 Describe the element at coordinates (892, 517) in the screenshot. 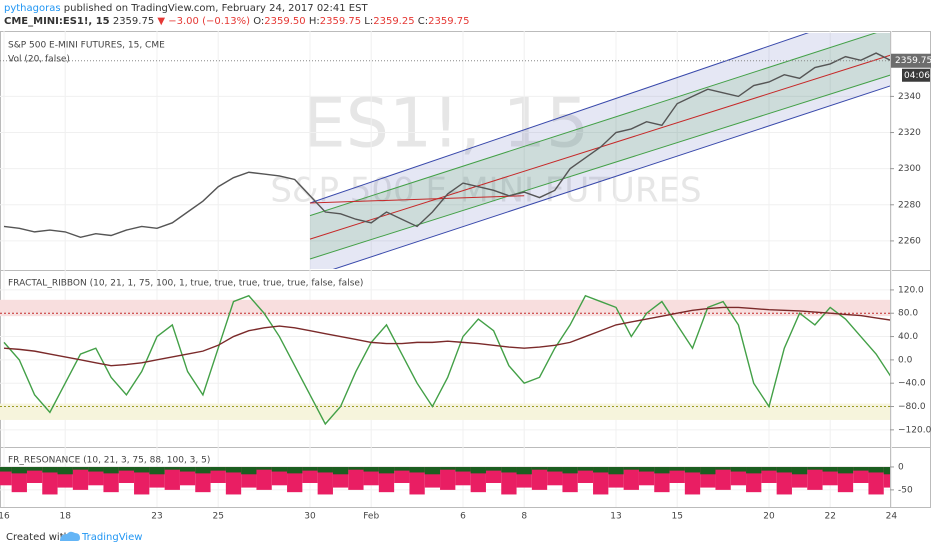

I see `x-tick-label: 24` at that location.